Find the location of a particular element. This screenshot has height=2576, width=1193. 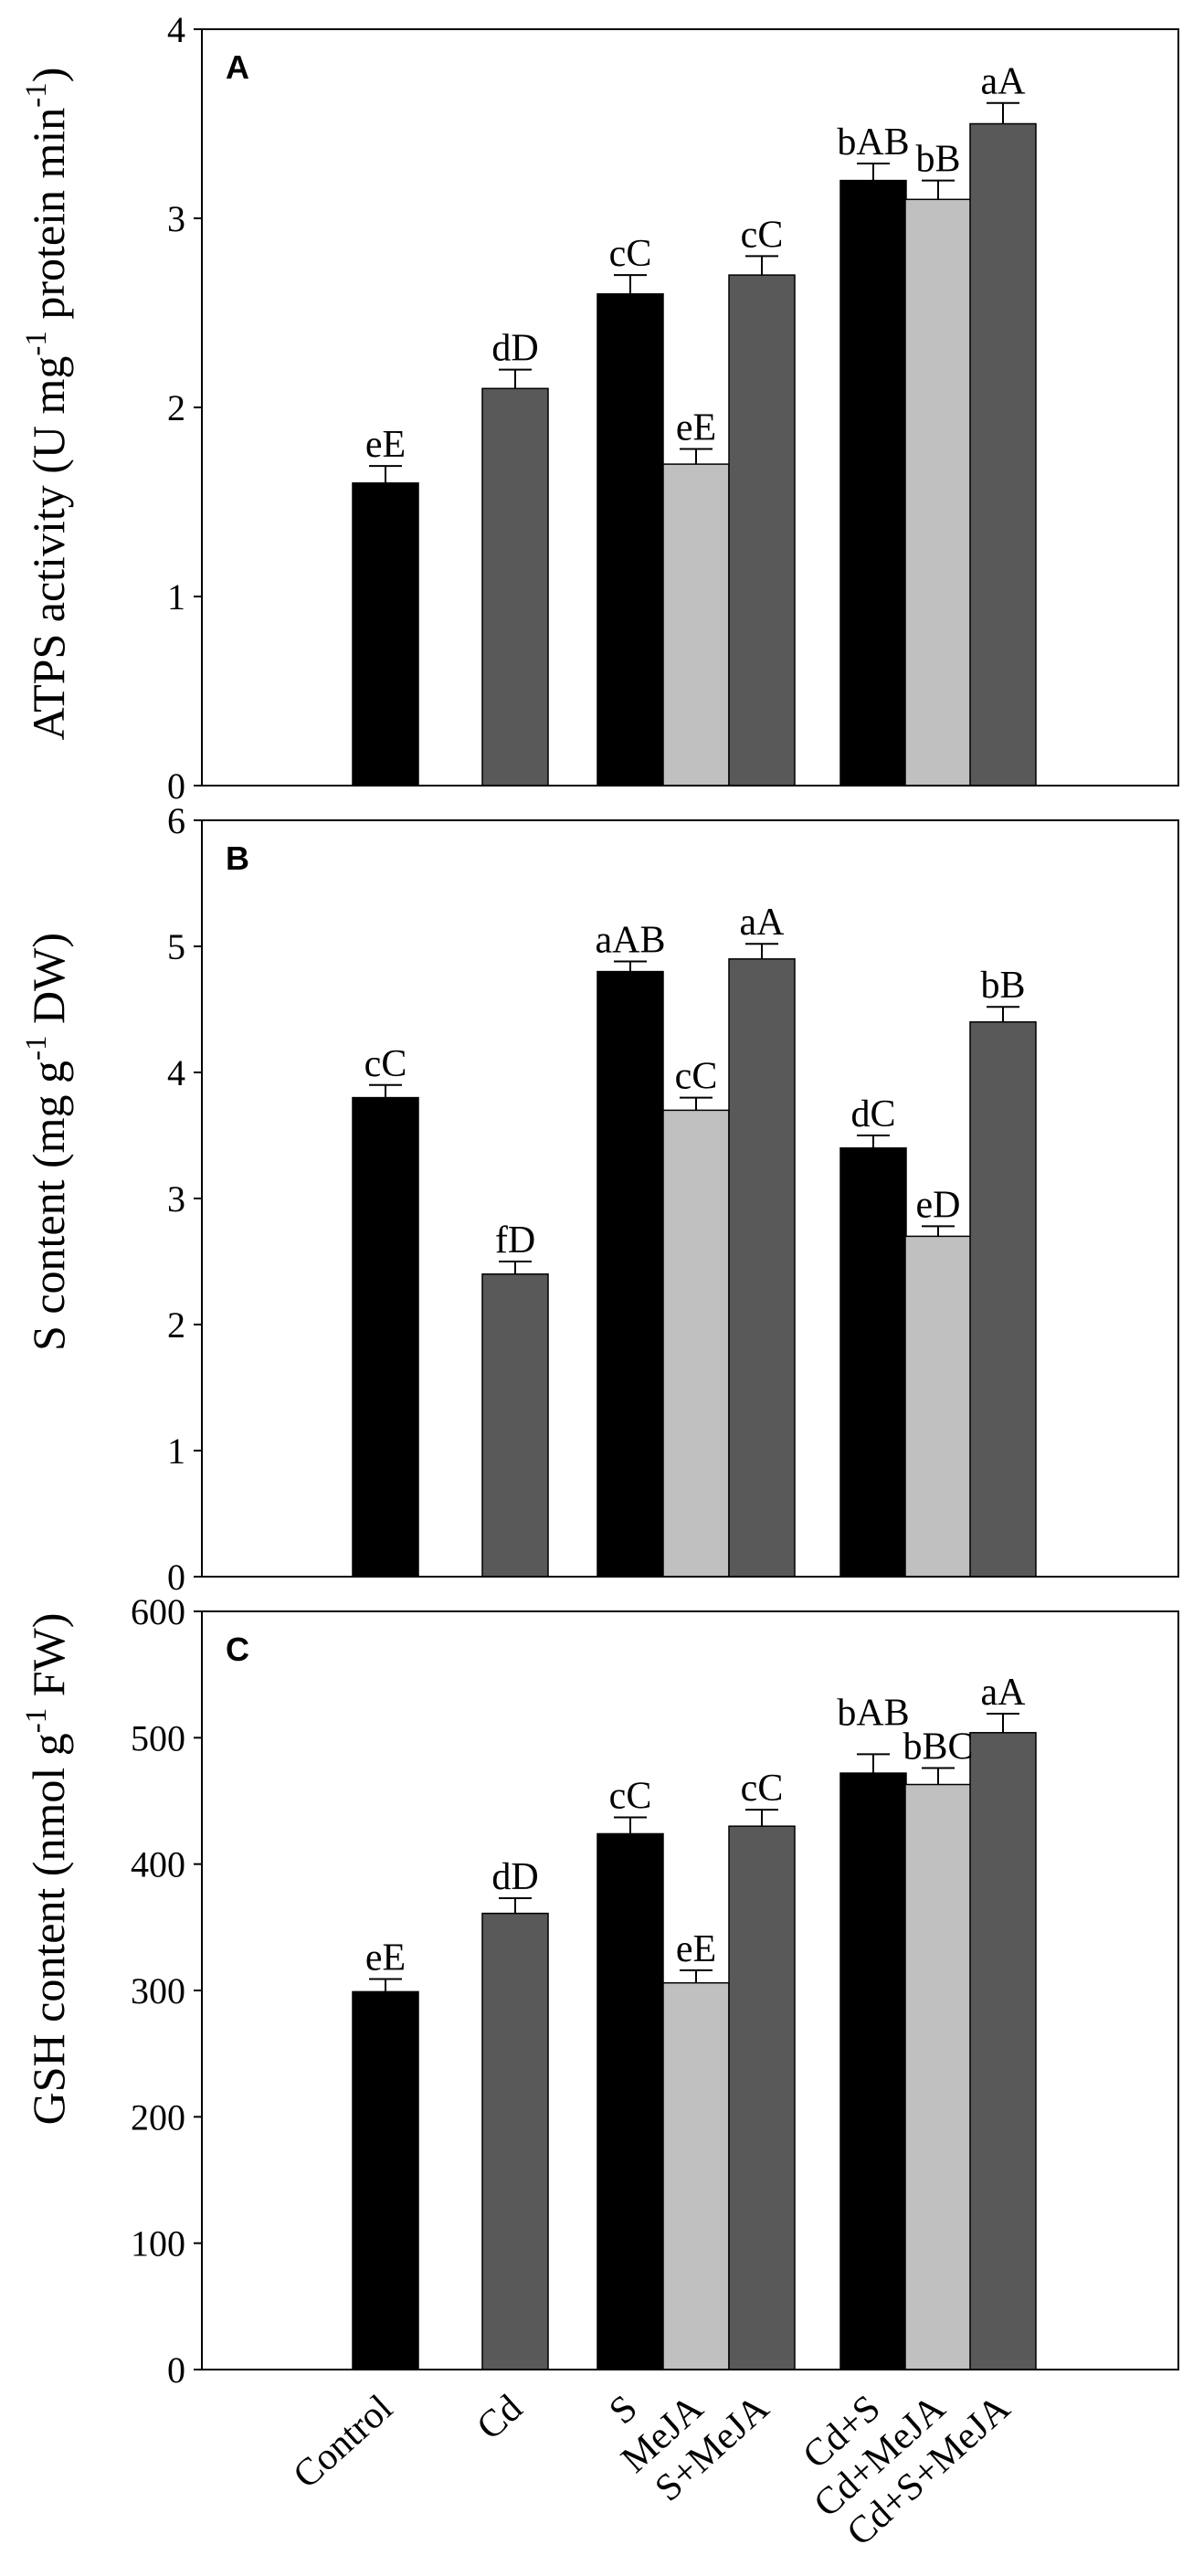

panel-label: A is located at coordinates (237, 67).